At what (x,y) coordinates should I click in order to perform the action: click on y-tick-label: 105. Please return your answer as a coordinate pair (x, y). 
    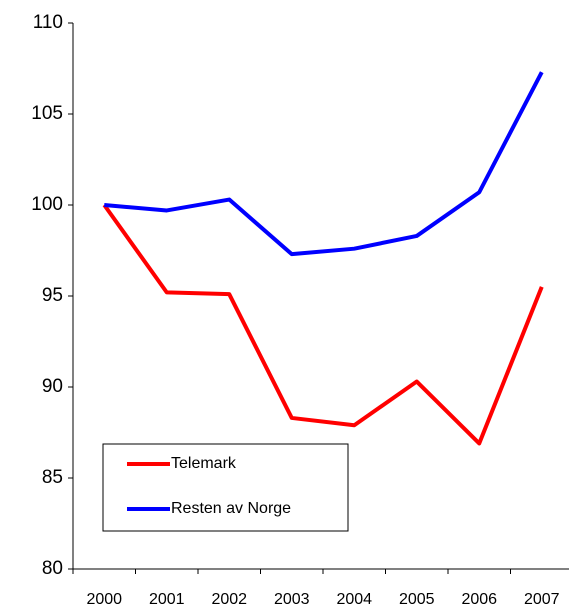
    Looking at the image, I should click on (47, 113).